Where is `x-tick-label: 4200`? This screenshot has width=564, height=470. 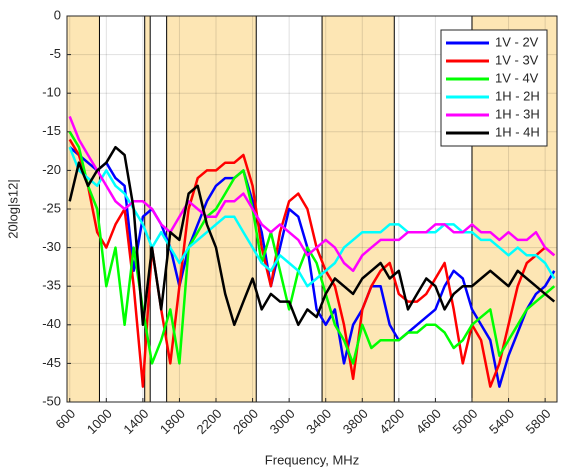 x-tick-label: 4200 is located at coordinates (391, 421).